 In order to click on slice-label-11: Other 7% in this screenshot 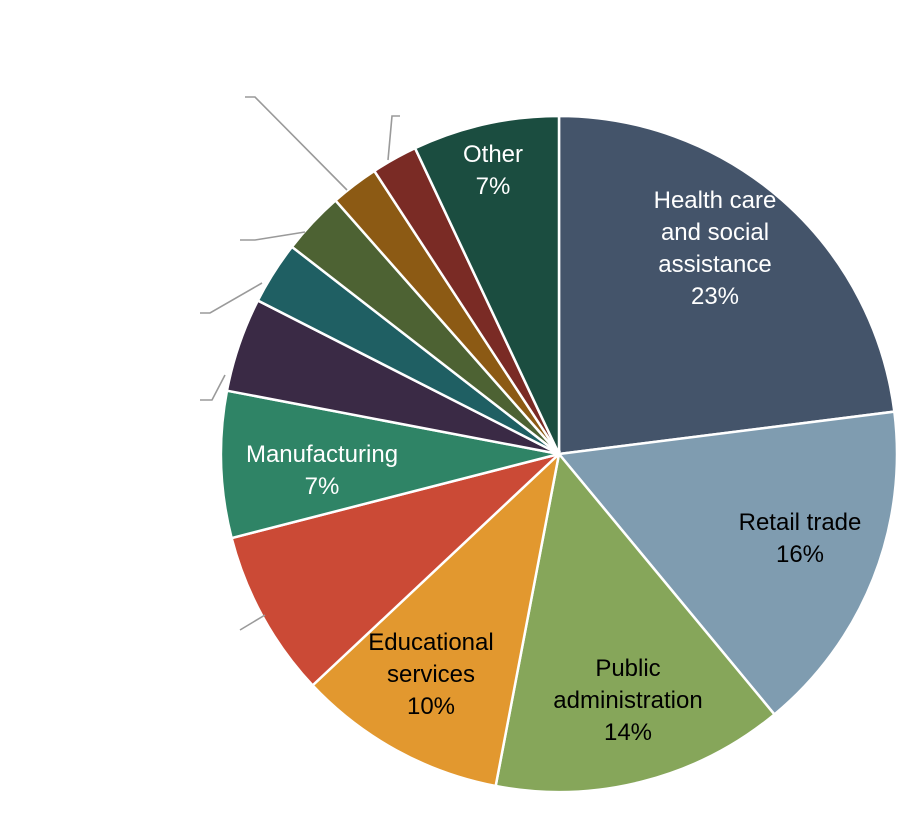, I will do `click(493, 170)`.